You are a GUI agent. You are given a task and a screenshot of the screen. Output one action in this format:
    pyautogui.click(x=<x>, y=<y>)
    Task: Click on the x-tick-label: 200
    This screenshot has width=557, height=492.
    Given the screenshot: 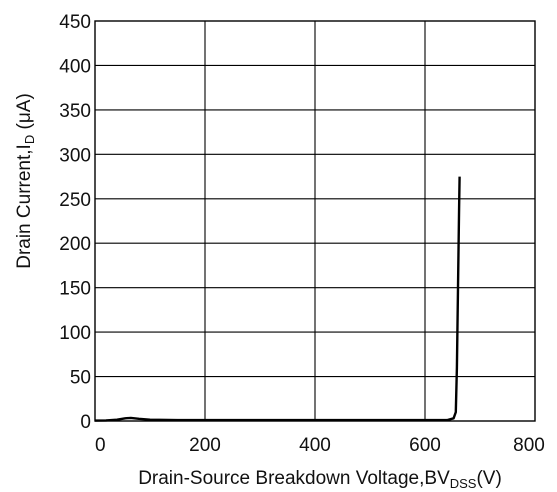 What is the action you would take?
    pyautogui.click(x=205, y=445)
    